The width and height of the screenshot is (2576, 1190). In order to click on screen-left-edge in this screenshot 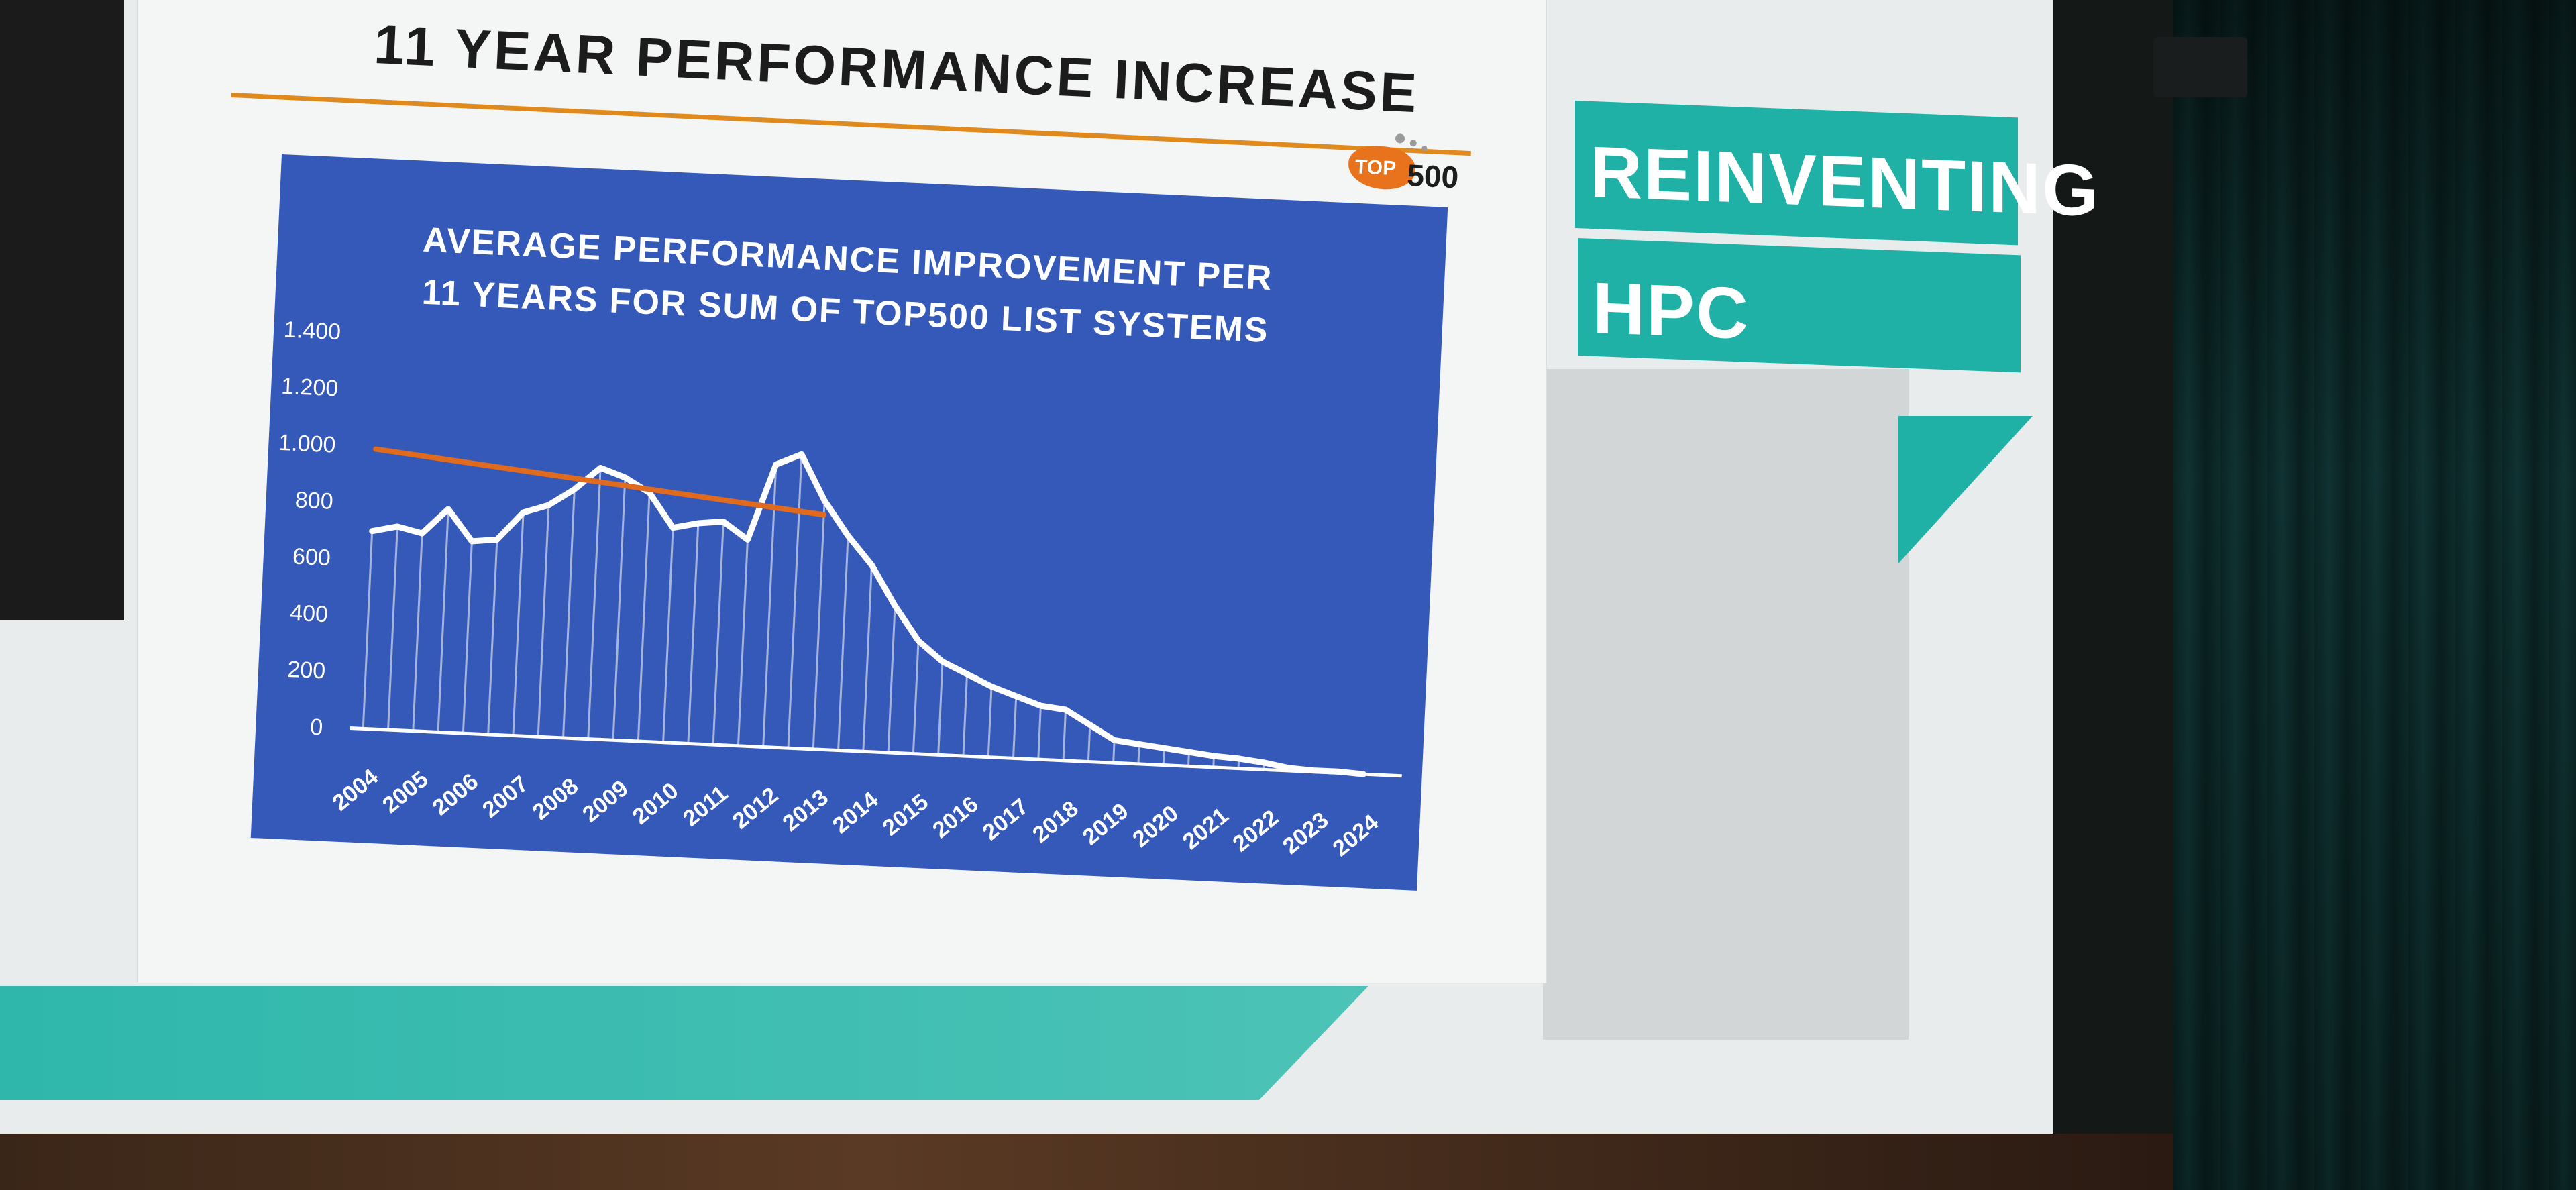, I will do `click(62, 310)`.